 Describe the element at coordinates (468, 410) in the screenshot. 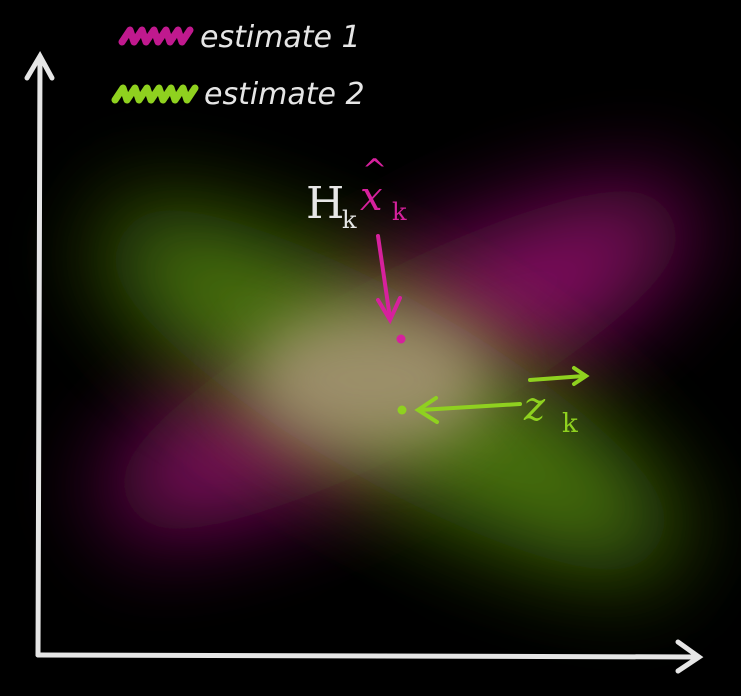

I see `left-arrow-icon` at that location.